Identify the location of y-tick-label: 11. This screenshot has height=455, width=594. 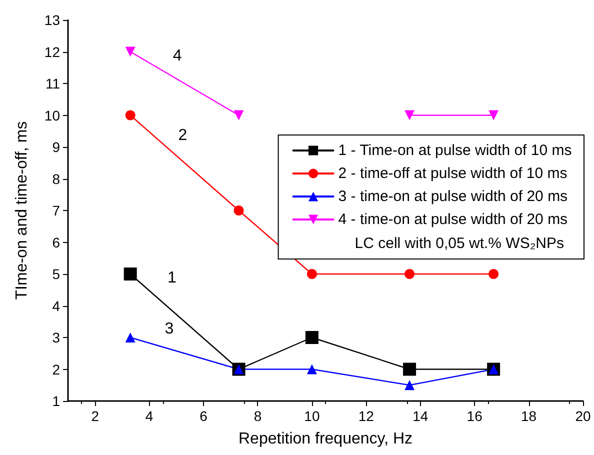
(52, 84).